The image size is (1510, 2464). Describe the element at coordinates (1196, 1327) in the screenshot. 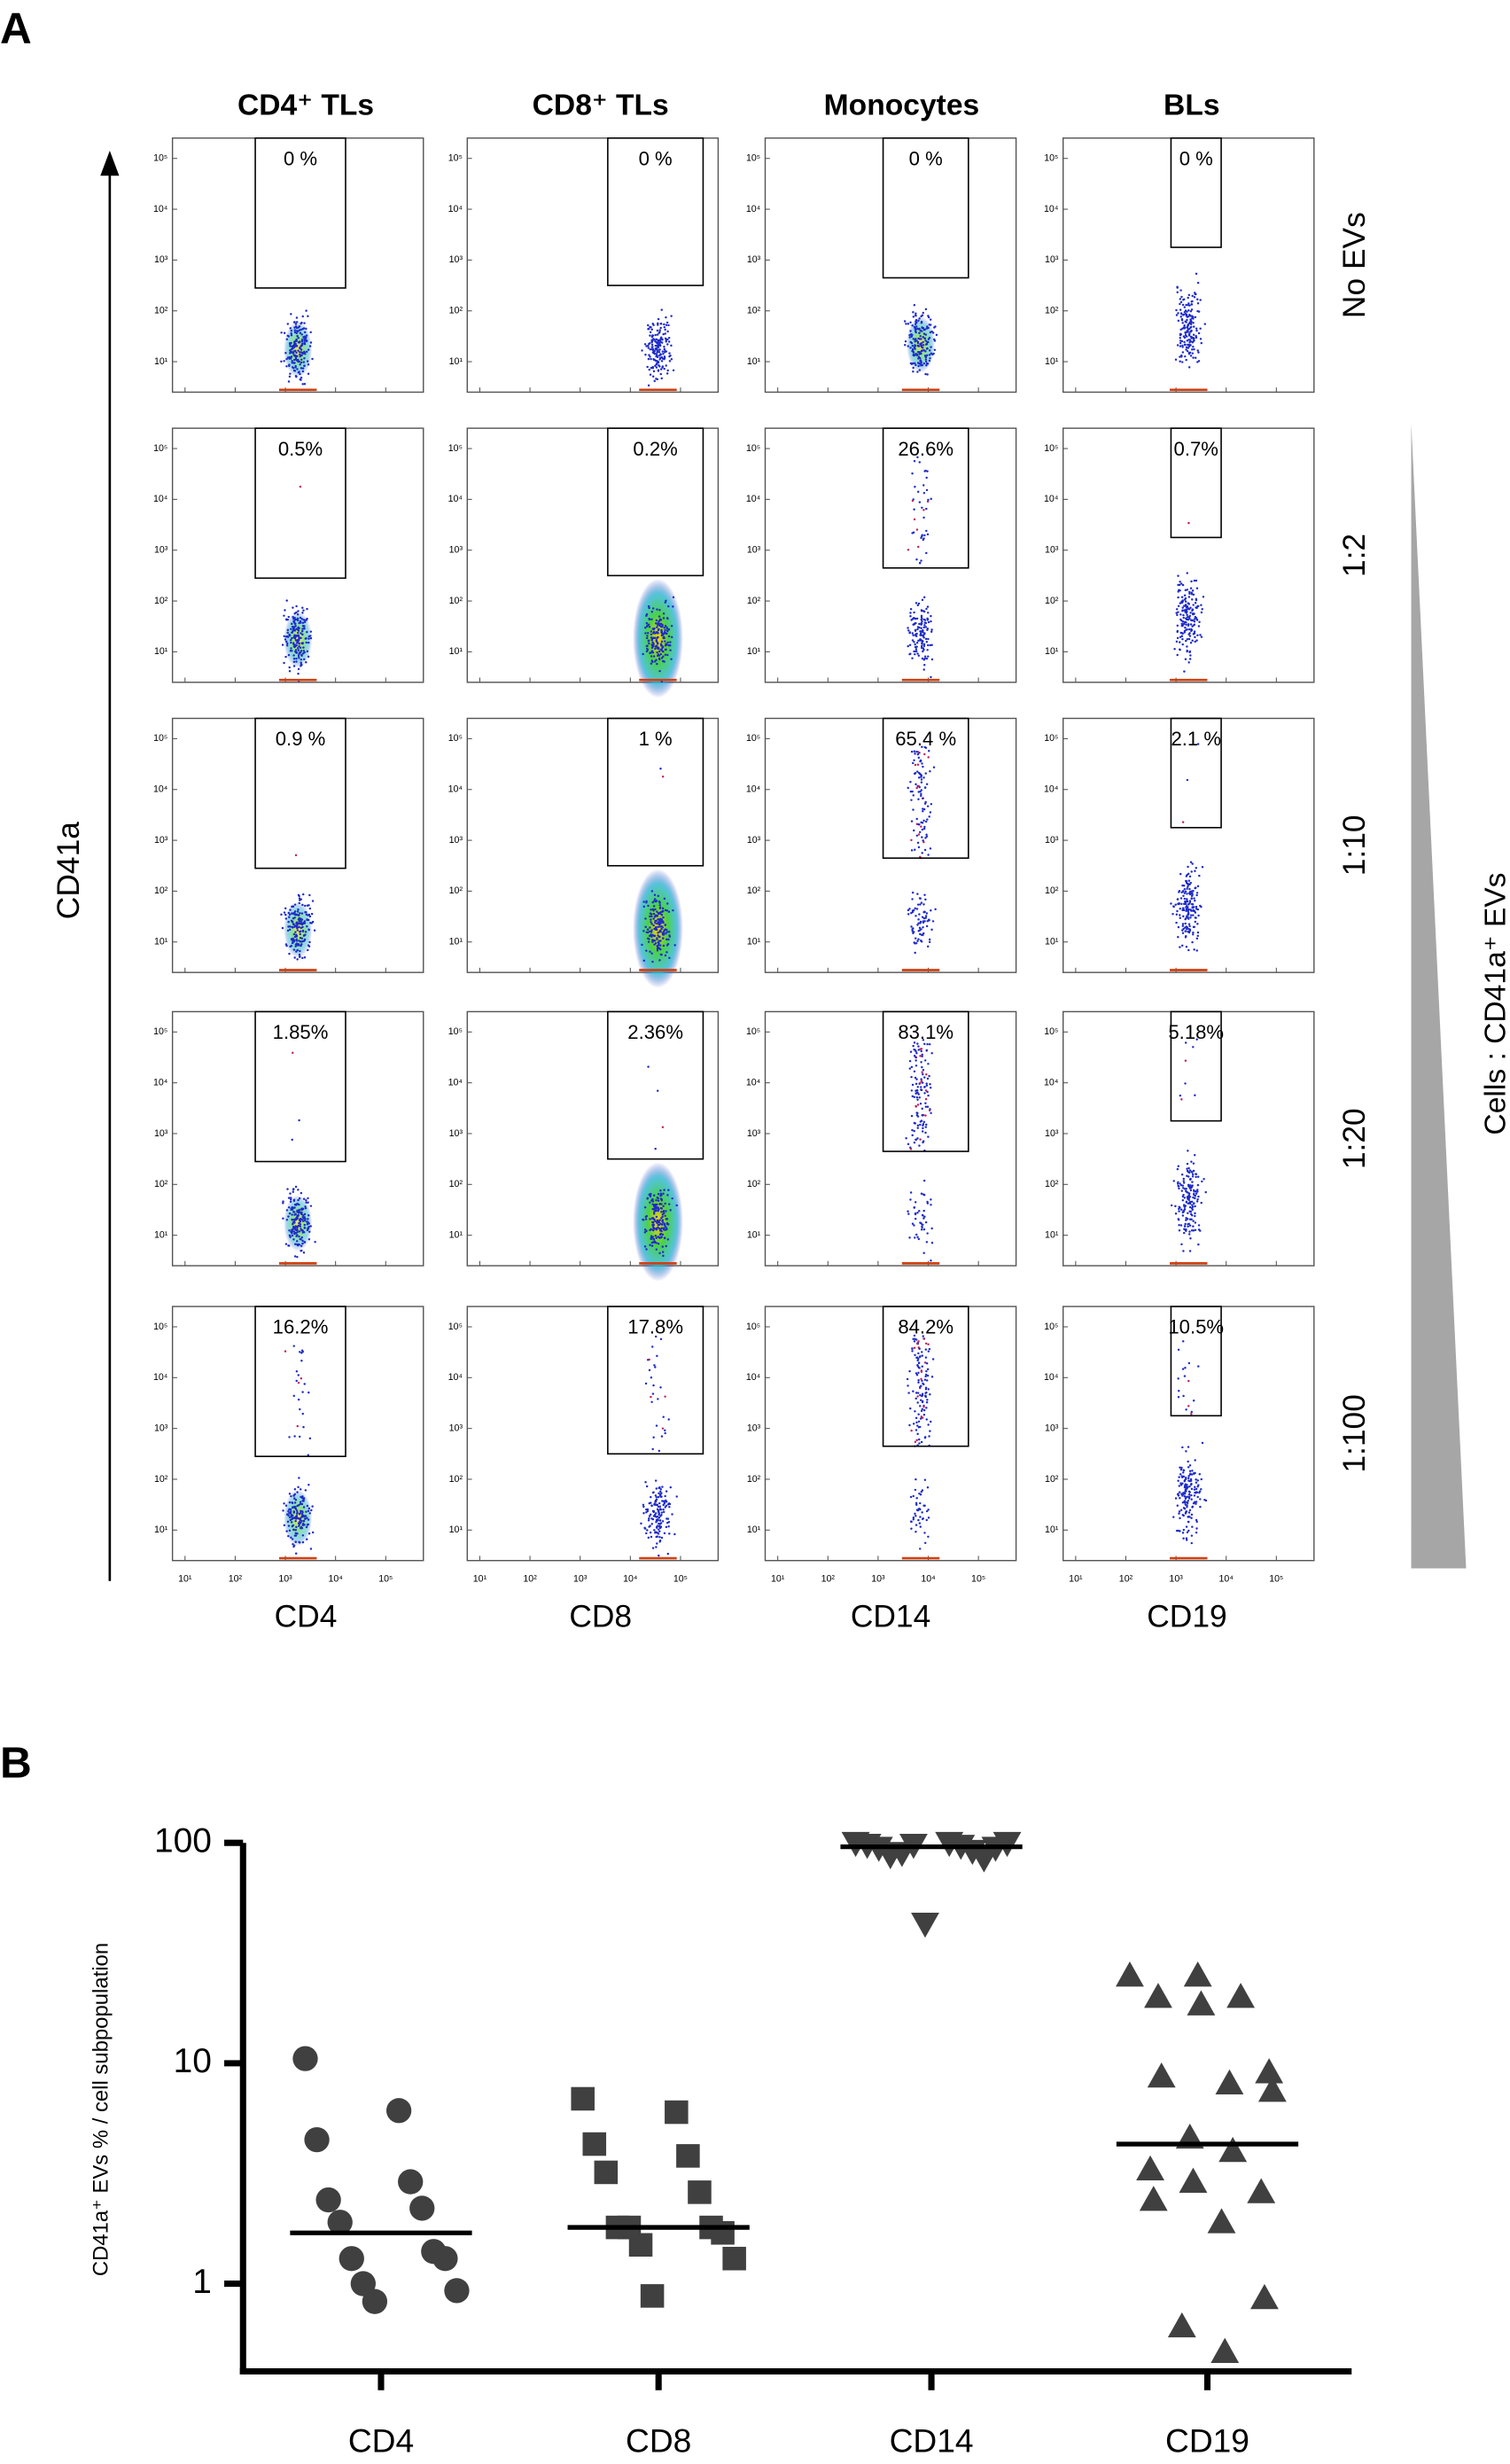

I see `gate-percent: 10.5%` at that location.